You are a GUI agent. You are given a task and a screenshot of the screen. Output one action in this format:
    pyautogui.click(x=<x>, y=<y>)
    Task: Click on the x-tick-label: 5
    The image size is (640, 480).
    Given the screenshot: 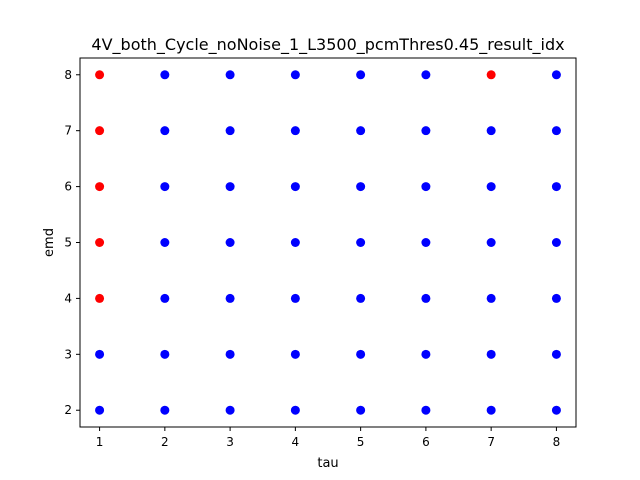 What is the action you would take?
    pyautogui.click(x=361, y=442)
    